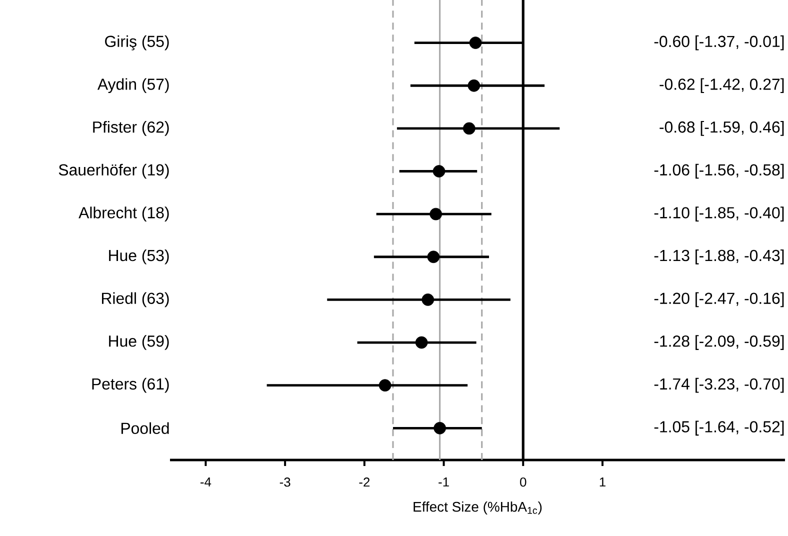  What do you see at coordinates (131, 128) in the screenshot?
I see `y-tick-label: Pfister (62)` at bounding box center [131, 128].